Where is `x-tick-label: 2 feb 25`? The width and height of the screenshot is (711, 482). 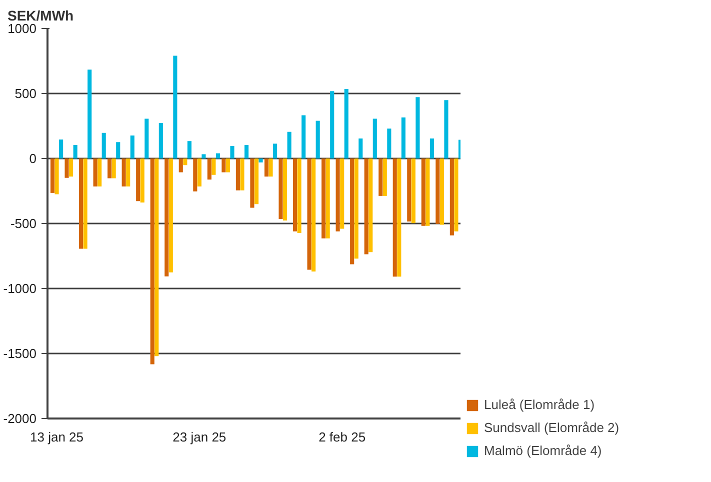 x-tick-label: 2 feb 25 is located at coordinates (342, 437).